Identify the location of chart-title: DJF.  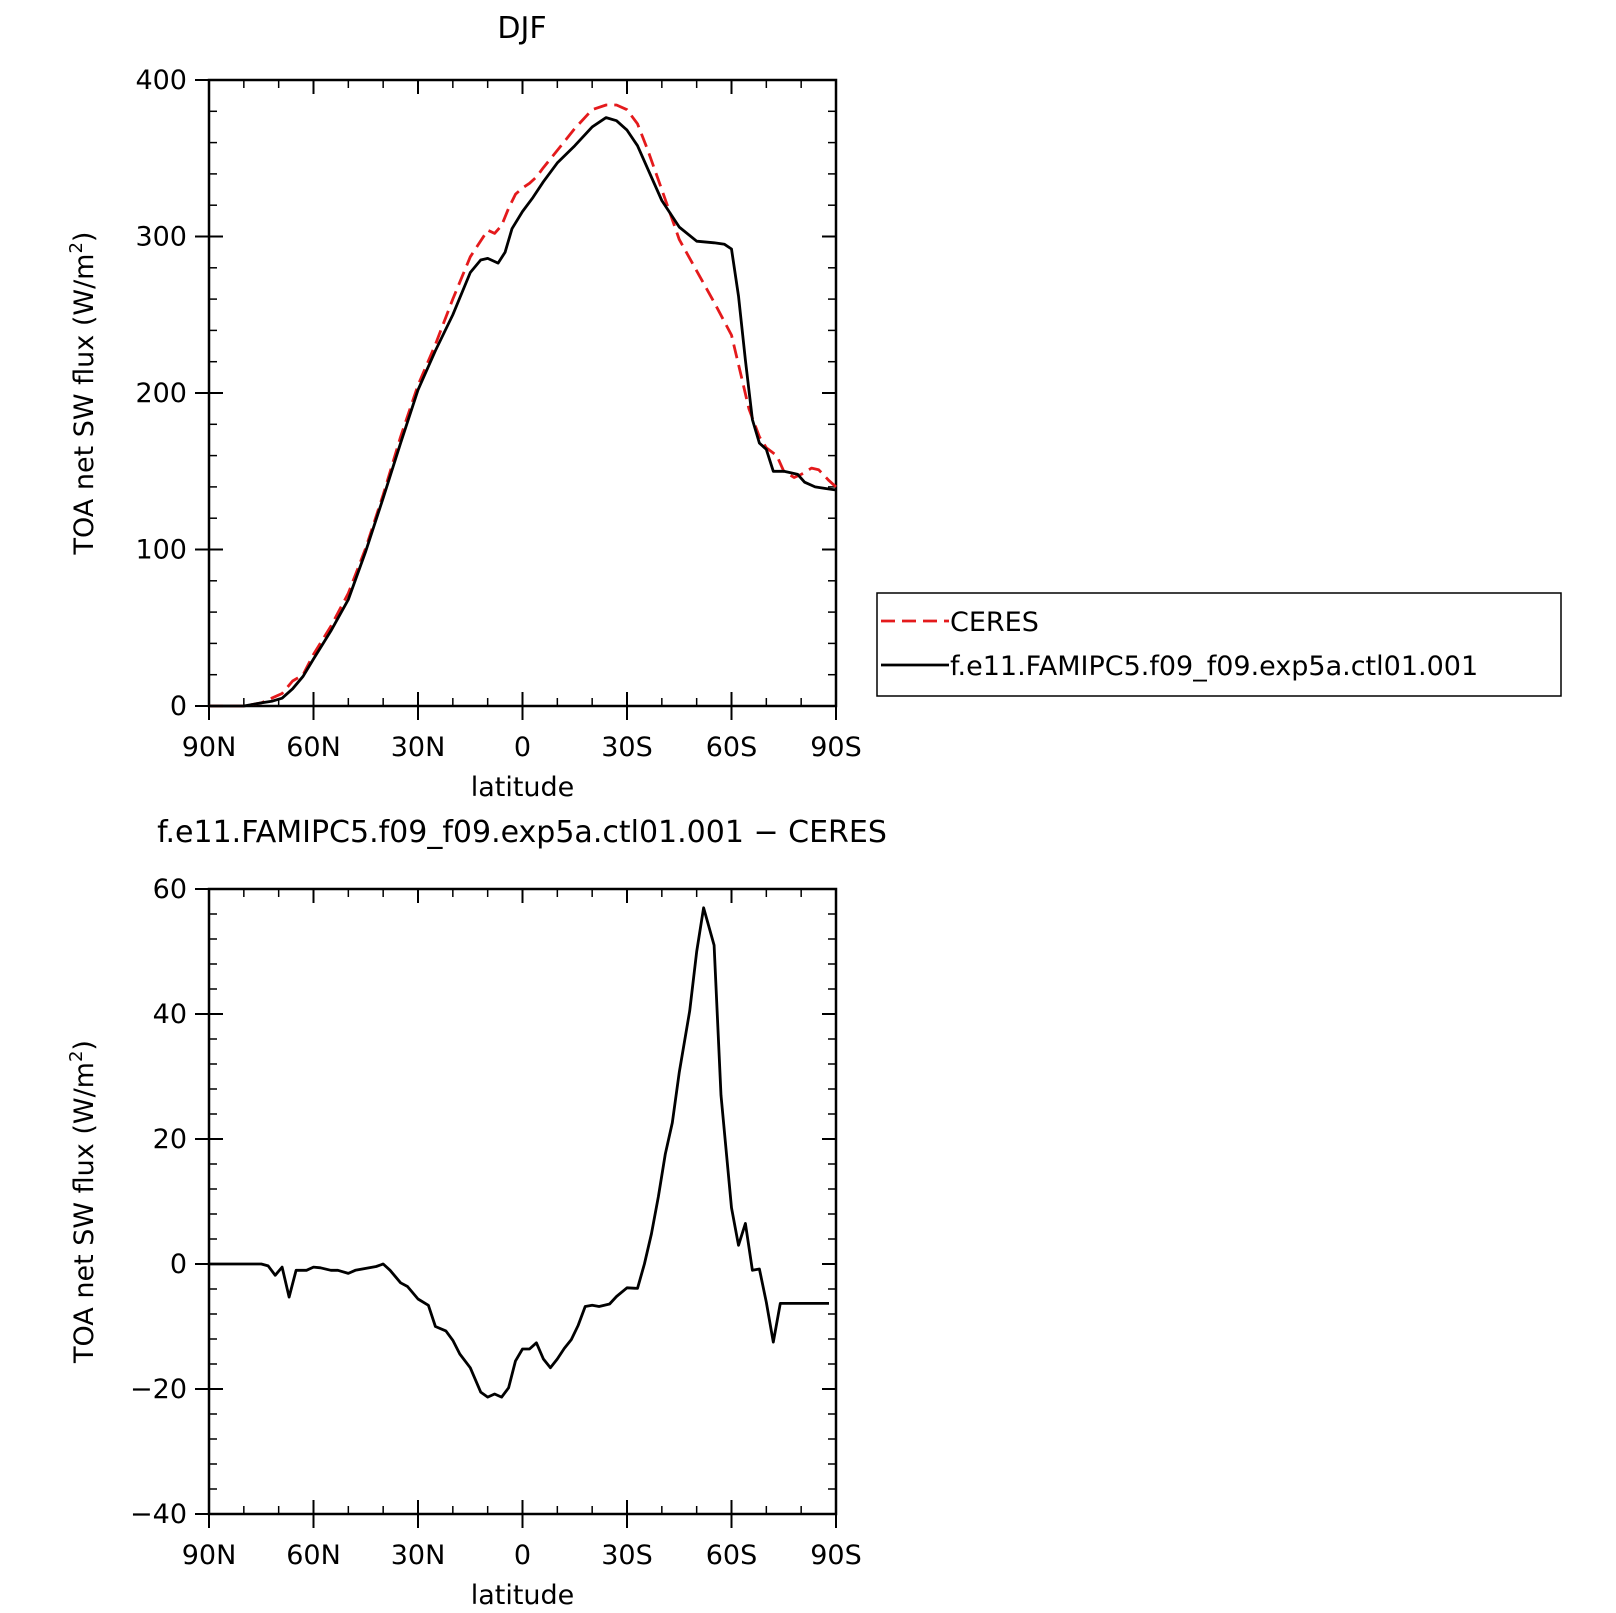
(521, 28).